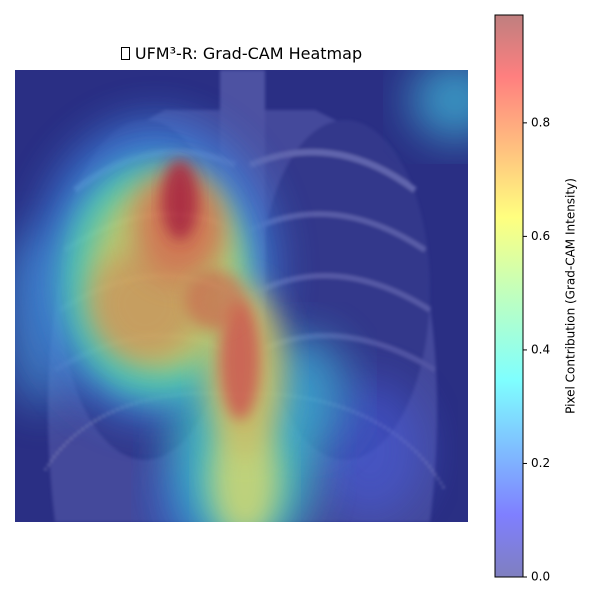 Image resolution: width=600 pixels, height=600 pixels. I want to click on chart-title-text: UFM³-R: Grad-CAM Heatmap, so click(248, 53).